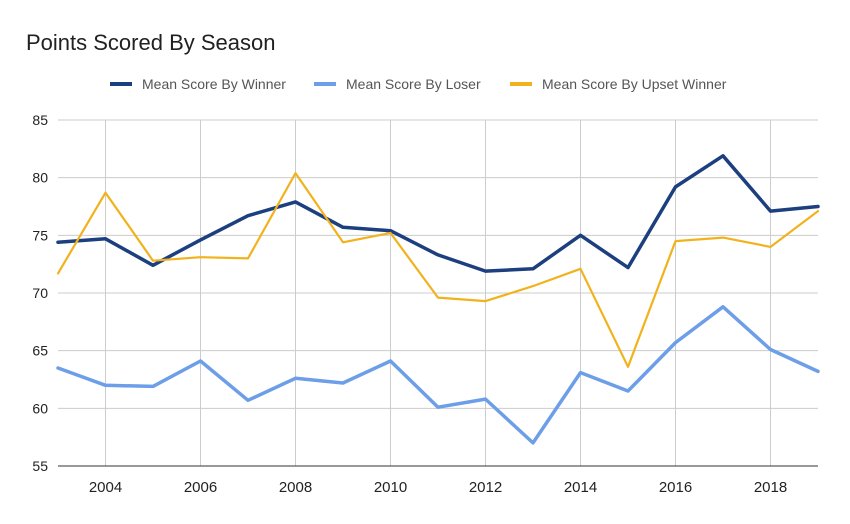 This screenshot has height=524, width=850. What do you see at coordinates (634, 84) in the screenshot?
I see `legend-label: Mean Score By Upset Winner` at bounding box center [634, 84].